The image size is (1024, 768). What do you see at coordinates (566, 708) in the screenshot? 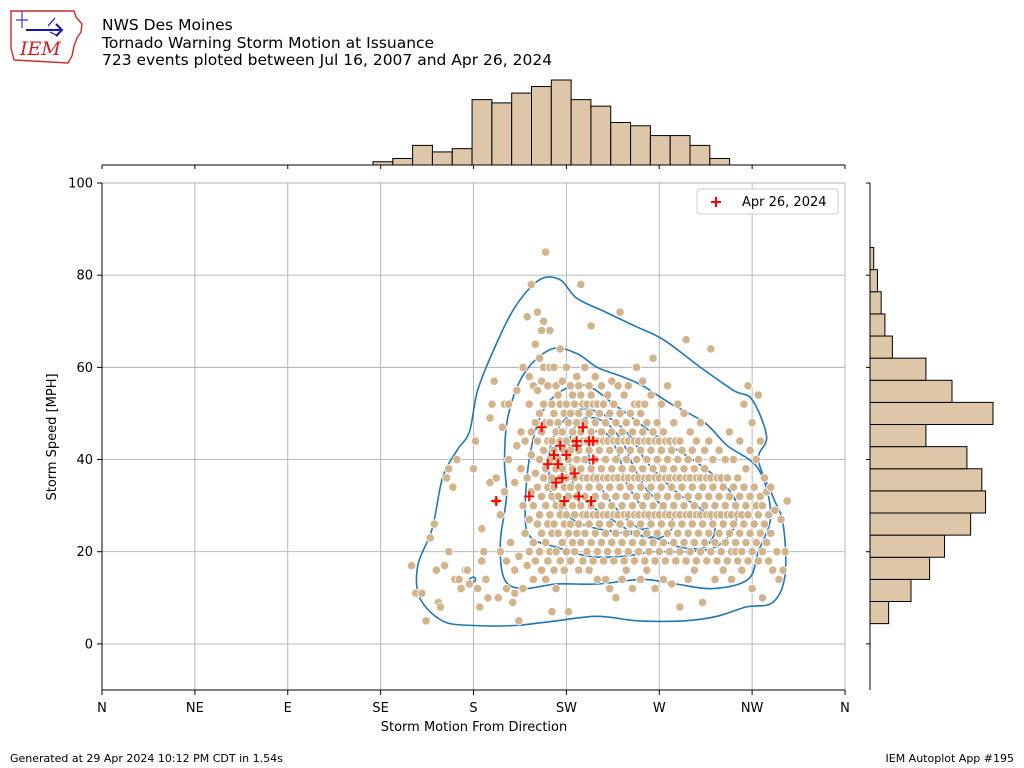
I see `x-tick-label-5: SW` at bounding box center [566, 708].